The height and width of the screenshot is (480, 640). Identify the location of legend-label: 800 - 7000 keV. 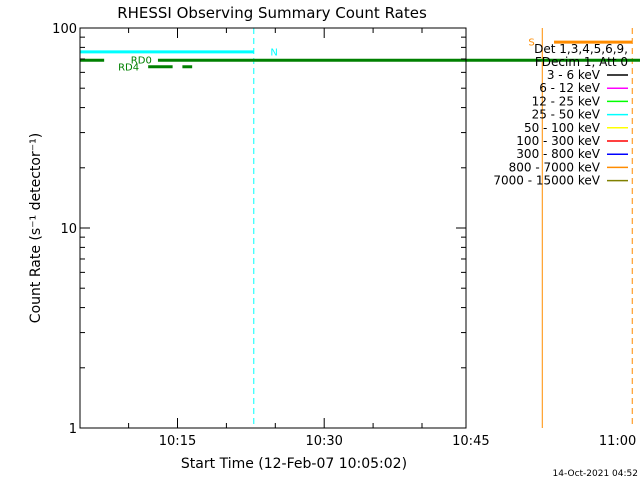
(555, 167).